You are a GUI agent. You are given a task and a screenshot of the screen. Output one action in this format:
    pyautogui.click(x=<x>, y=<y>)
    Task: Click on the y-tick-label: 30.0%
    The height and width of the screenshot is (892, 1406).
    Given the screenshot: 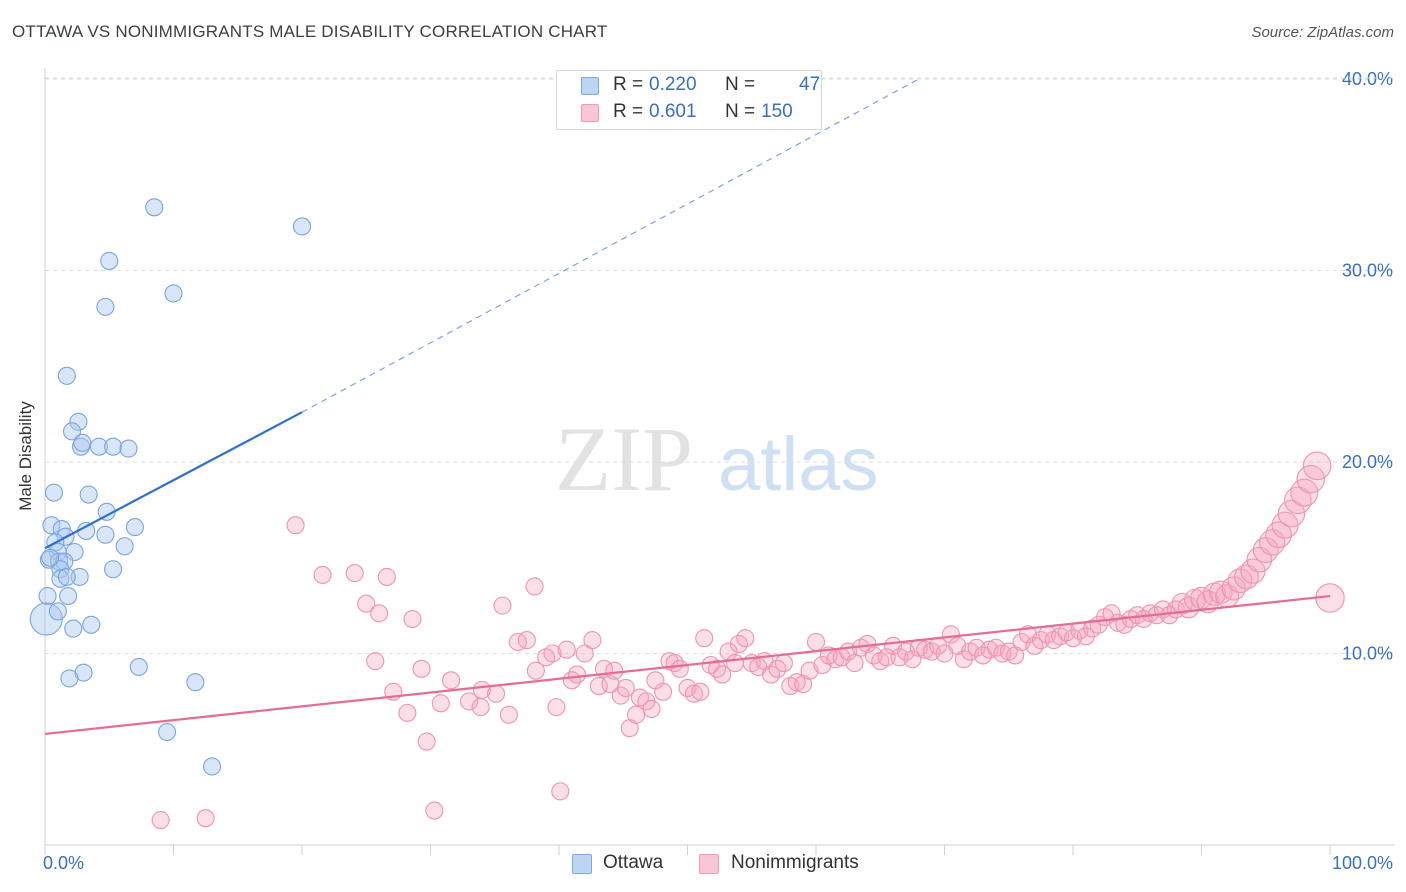 What is the action you would take?
    pyautogui.click(x=1367, y=271)
    